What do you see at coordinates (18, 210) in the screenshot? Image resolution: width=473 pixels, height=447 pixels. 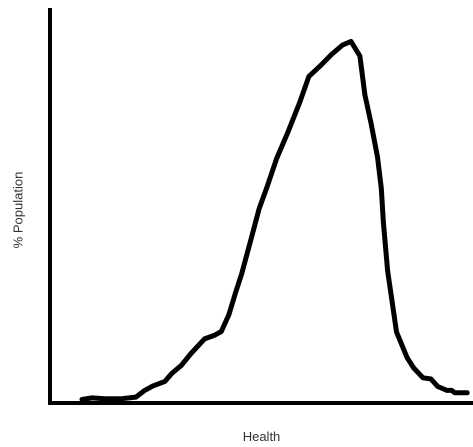 I see `y-axis-label: % Population` at bounding box center [18, 210].